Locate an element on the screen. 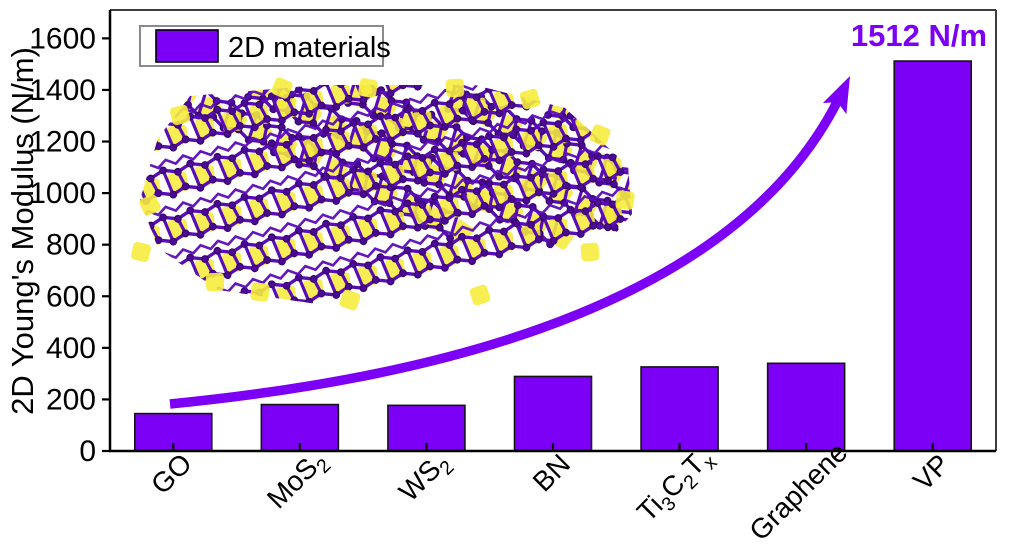  y-tick-label: 0 is located at coordinates (87, 451).